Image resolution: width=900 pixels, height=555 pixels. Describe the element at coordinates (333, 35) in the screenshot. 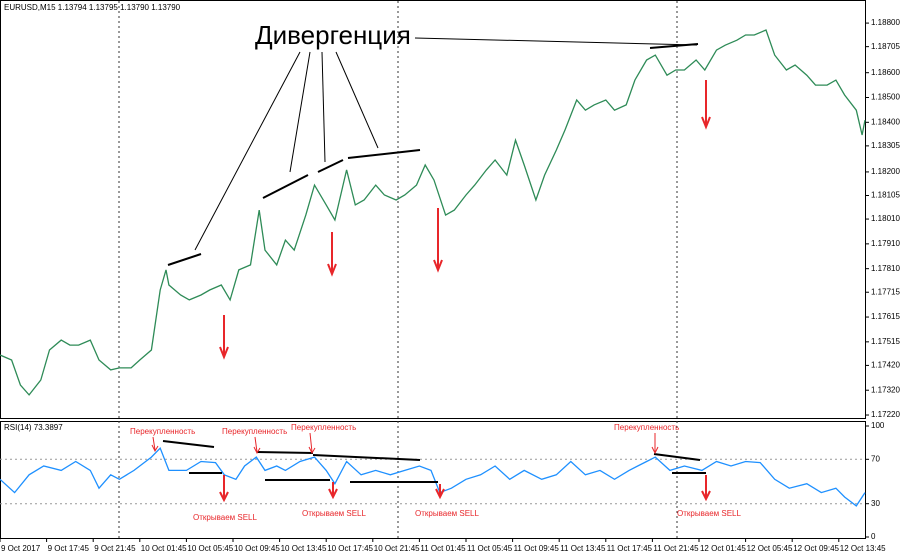

I see `annotation: Дивергенция` at that location.